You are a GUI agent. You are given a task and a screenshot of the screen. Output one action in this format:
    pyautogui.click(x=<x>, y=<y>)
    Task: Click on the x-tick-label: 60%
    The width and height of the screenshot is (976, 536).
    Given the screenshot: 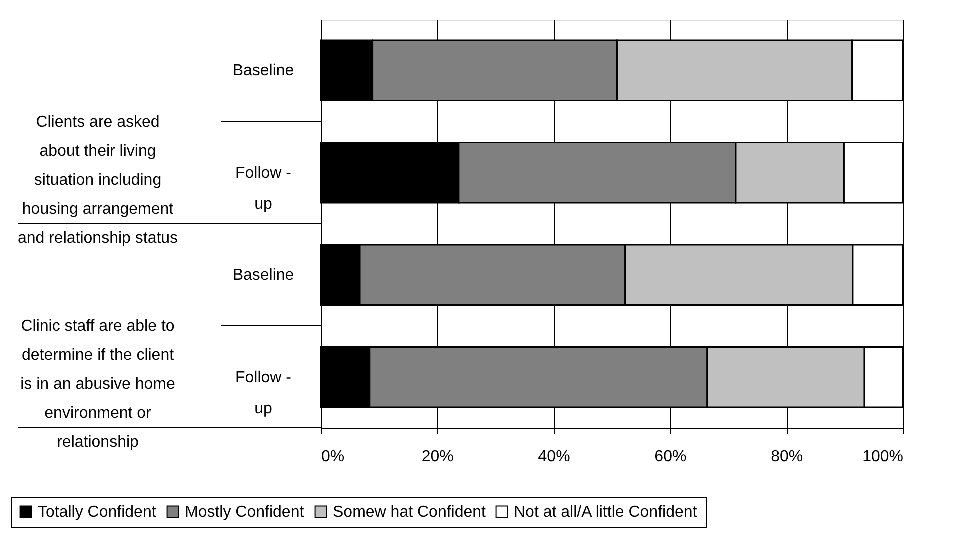 What is the action you would take?
    pyautogui.click(x=670, y=457)
    